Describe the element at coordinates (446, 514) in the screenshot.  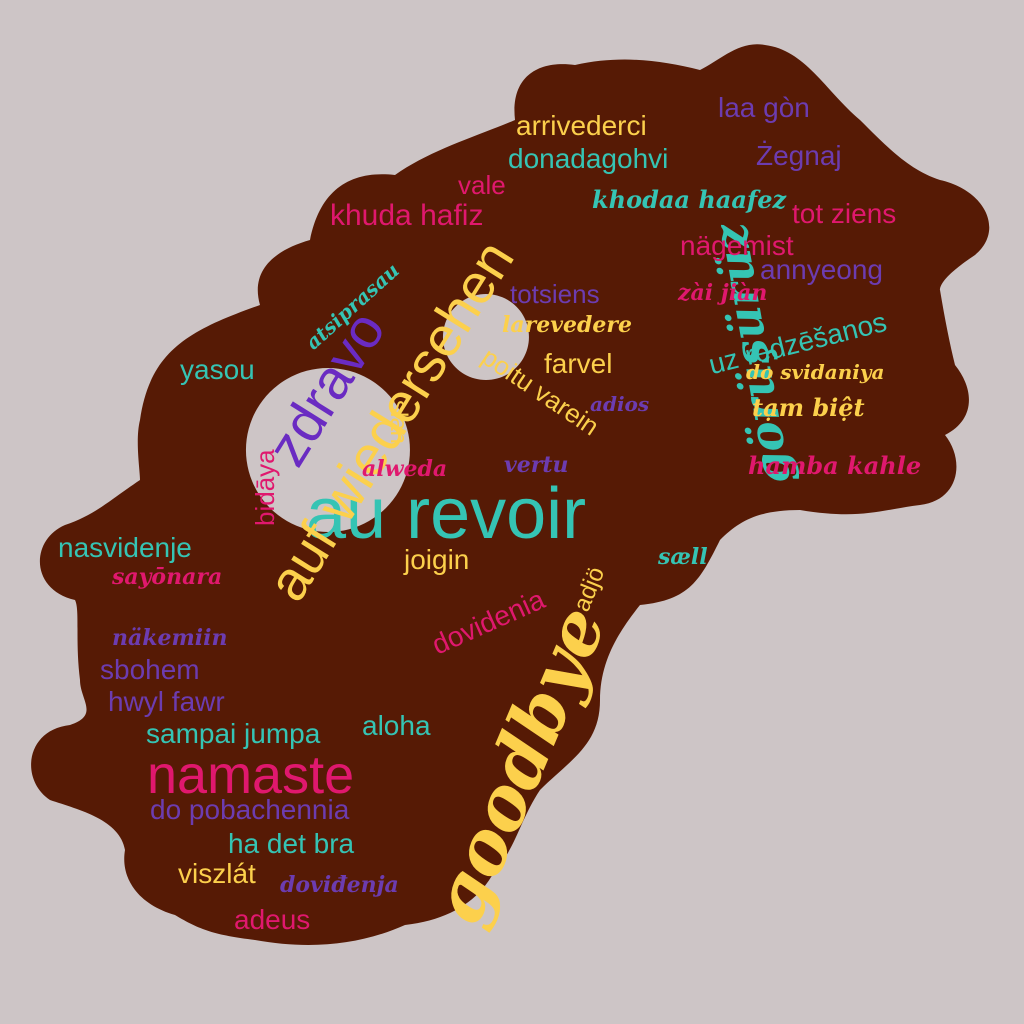
I see `word-au-revoir: au revoir` at that location.